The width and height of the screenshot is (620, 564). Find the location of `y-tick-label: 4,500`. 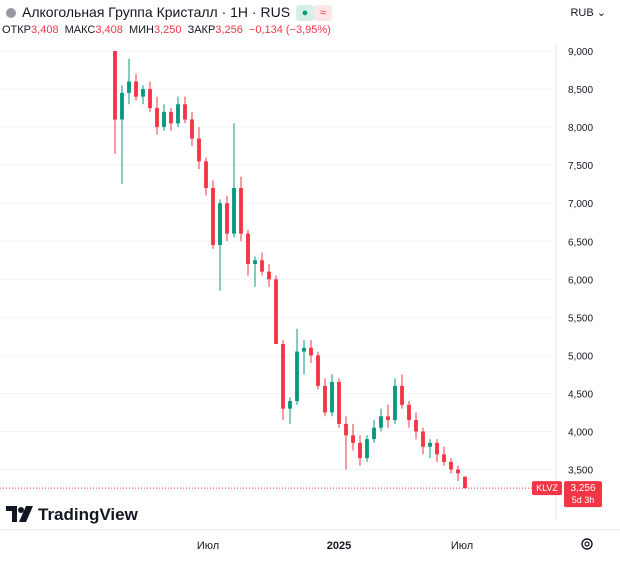

y-tick-label: 4,500 is located at coordinates (580, 394).